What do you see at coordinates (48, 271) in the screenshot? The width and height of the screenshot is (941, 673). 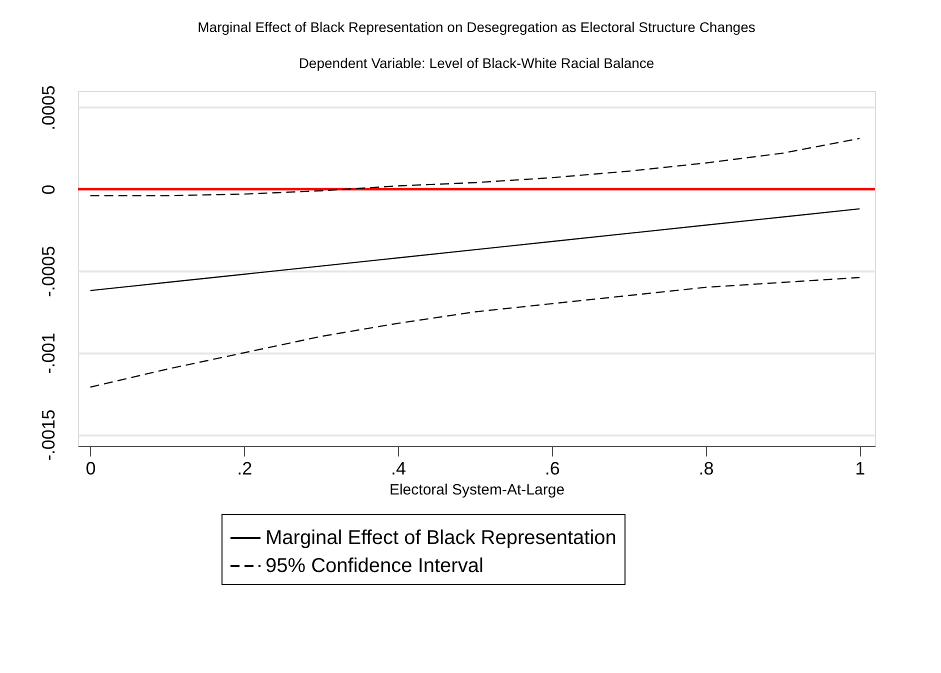 I see `y-tick-label: -.0005` at bounding box center [48, 271].